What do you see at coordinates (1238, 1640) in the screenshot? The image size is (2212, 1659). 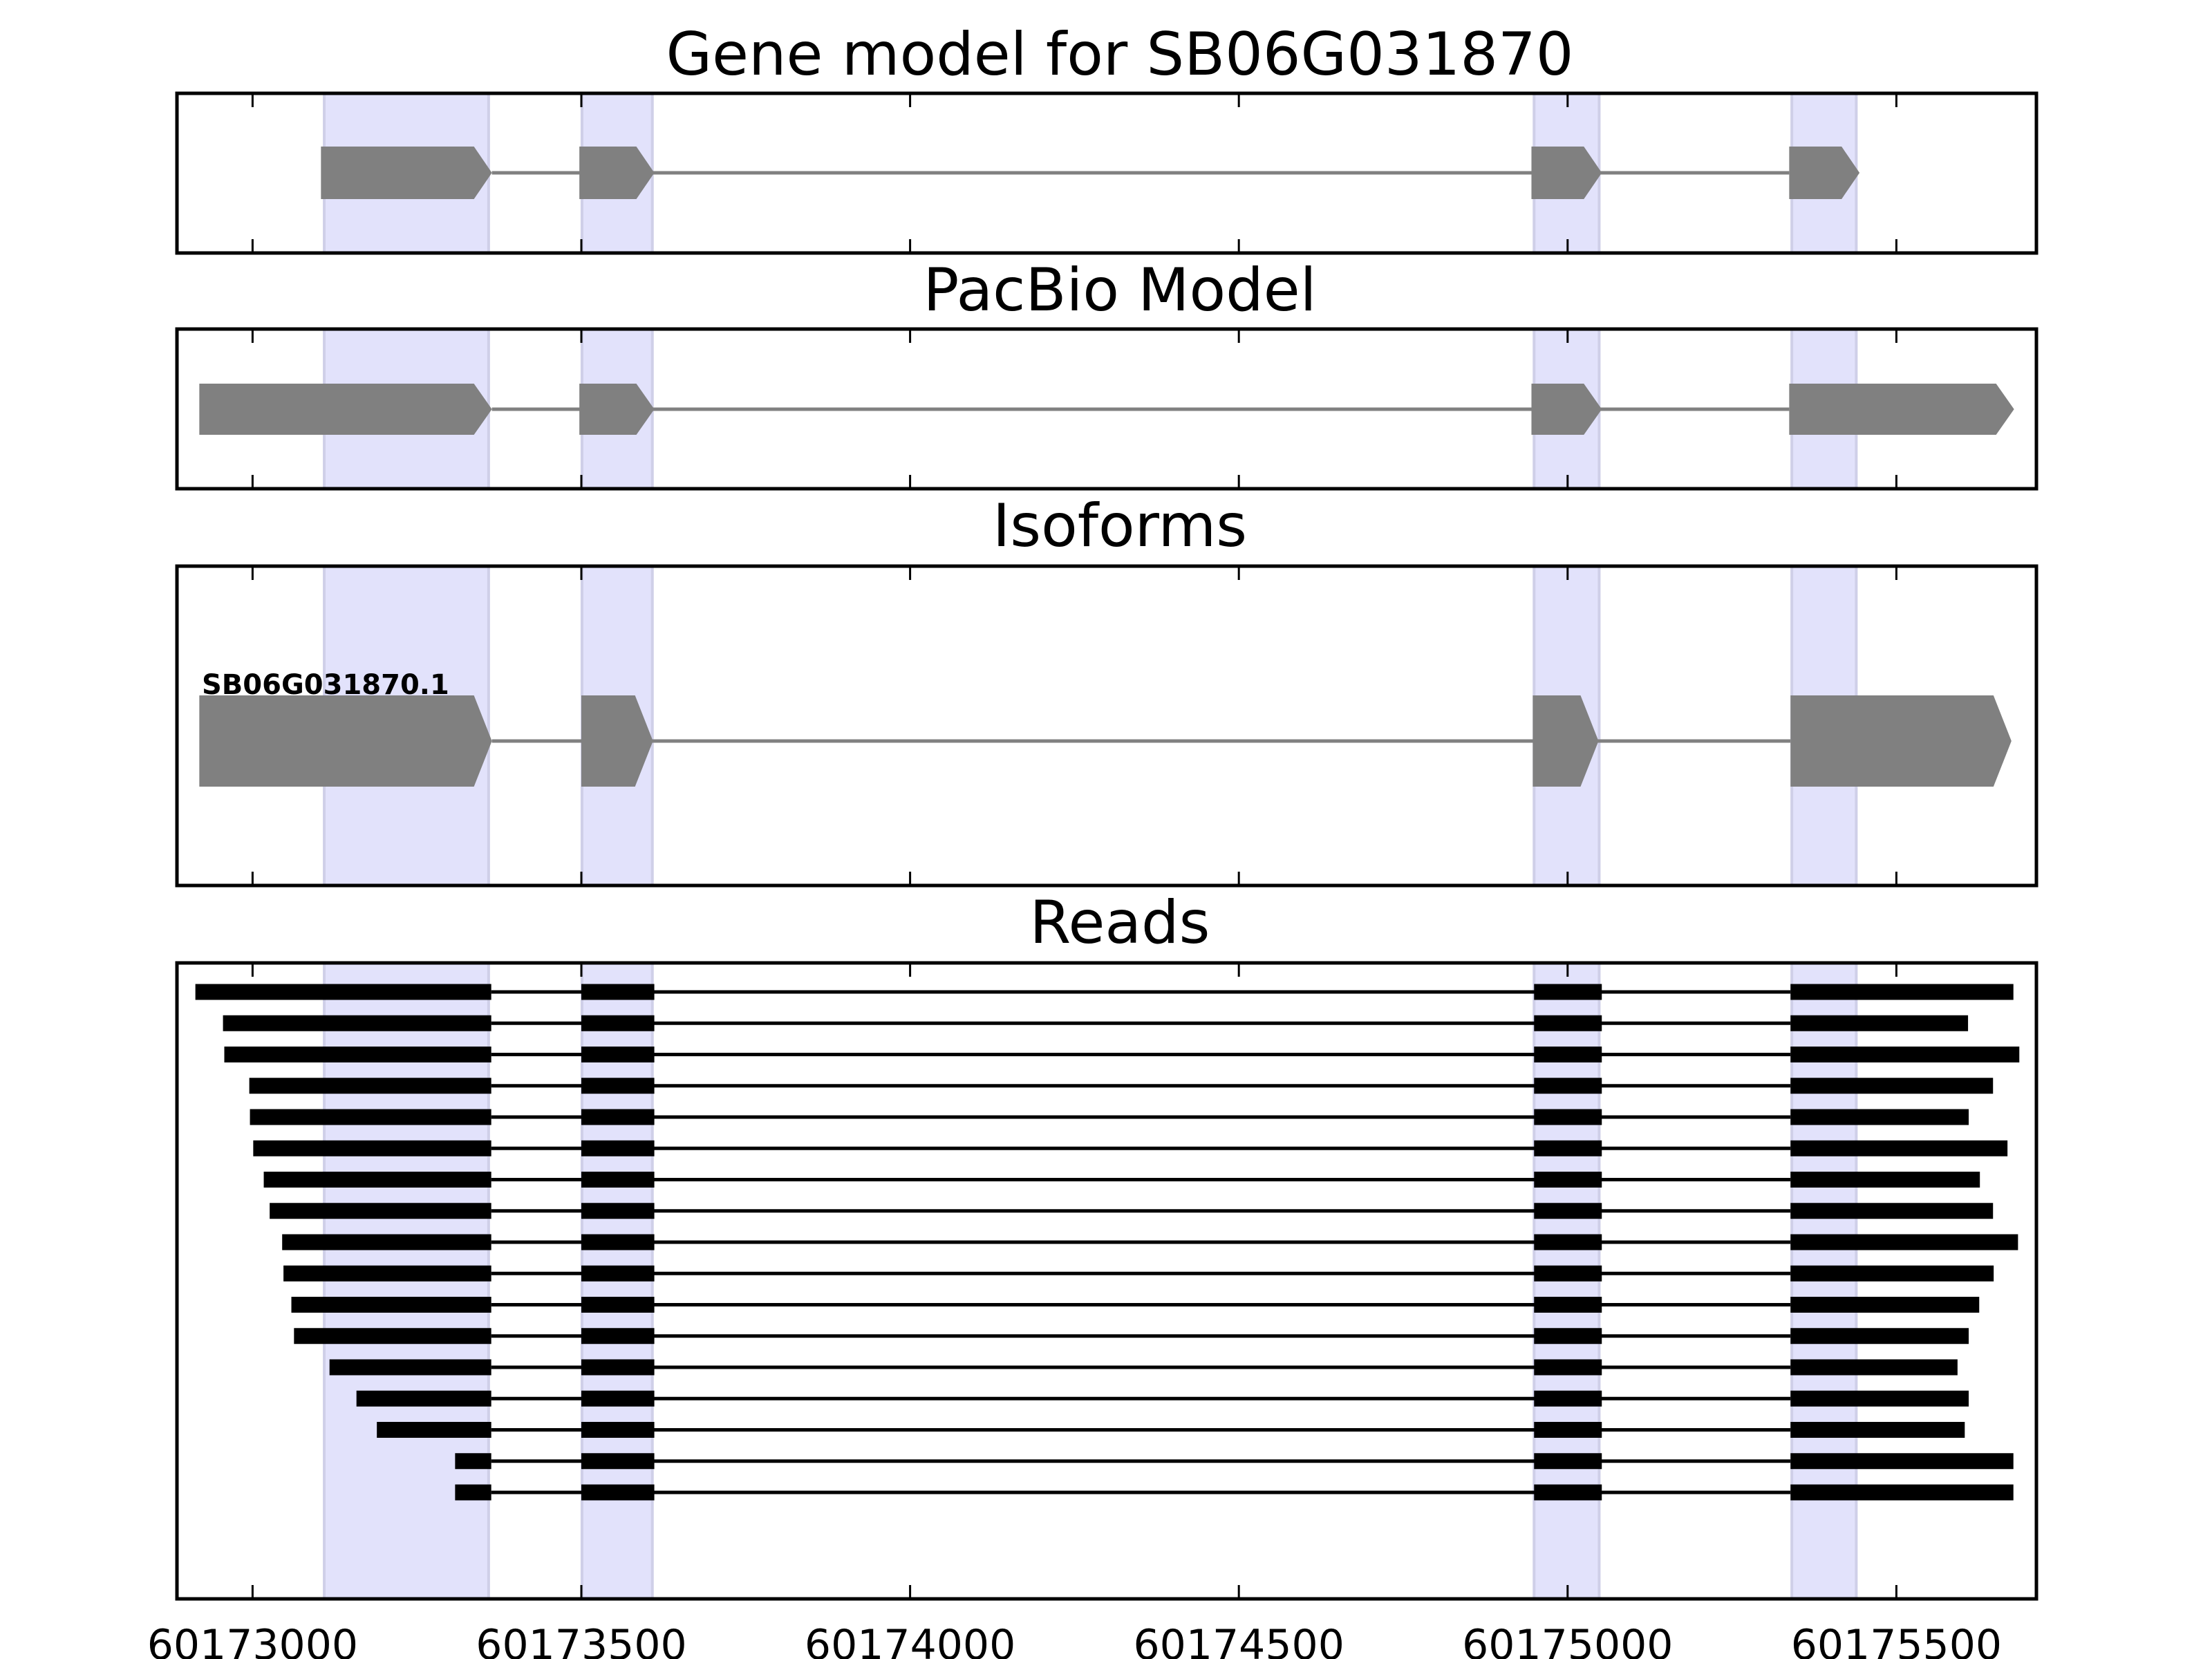 I see `x-tick-label: 60174500` at bounding box center [1238, 1640].